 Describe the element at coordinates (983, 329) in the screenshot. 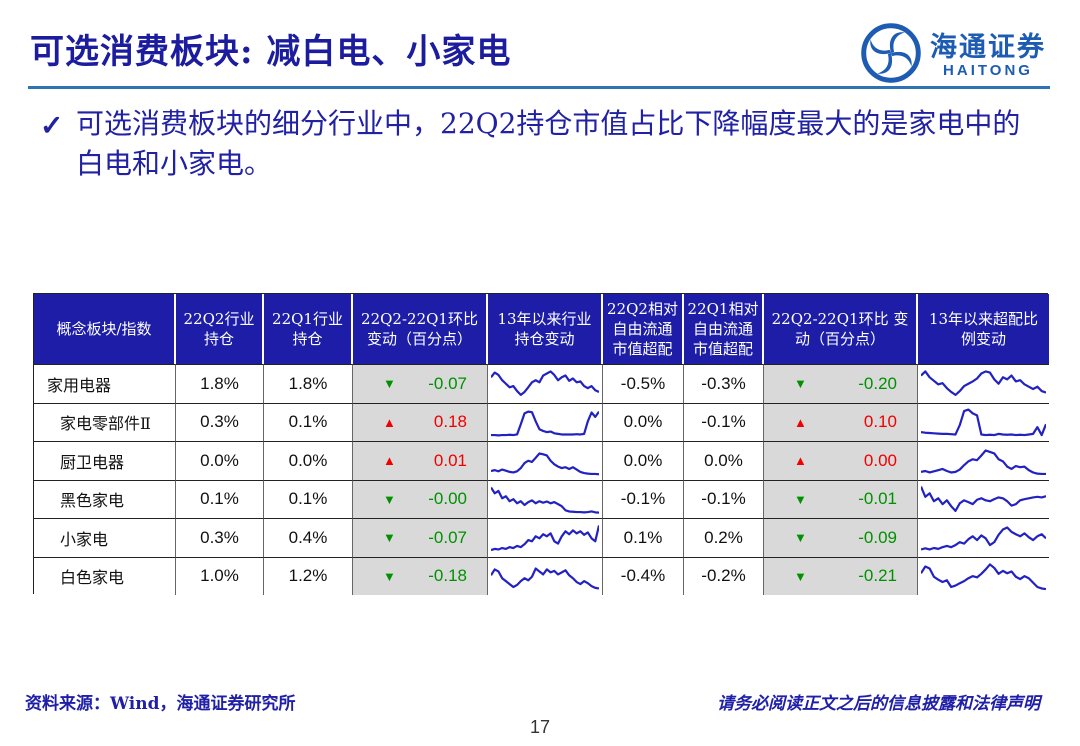

I see `header-cell: 13年以来超配比 例变动` at that location.